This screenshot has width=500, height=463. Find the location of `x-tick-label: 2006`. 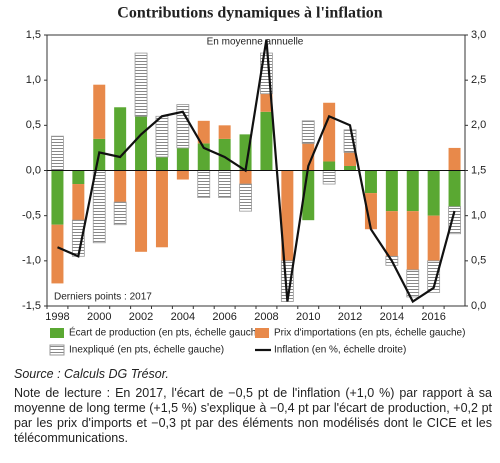

x-tick-label: 2006 is located at coordinates (224, 317).